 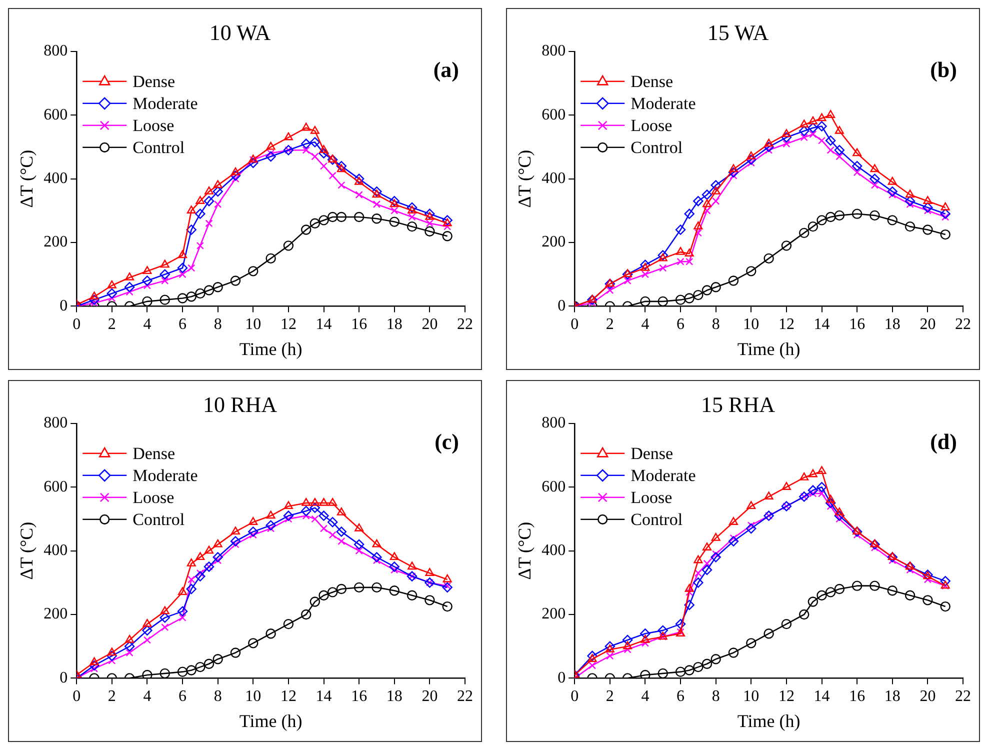 I want to click on annotation: (d), so click(x=943, y=441).